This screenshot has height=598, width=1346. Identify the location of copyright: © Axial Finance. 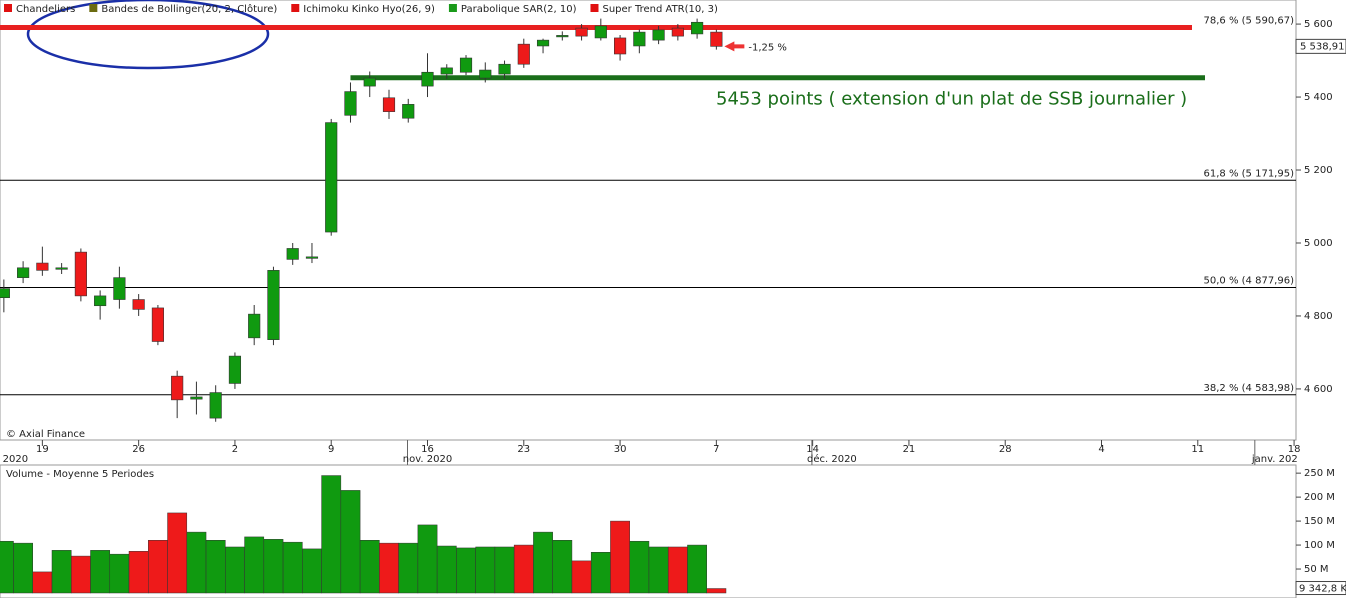
(45, 434).